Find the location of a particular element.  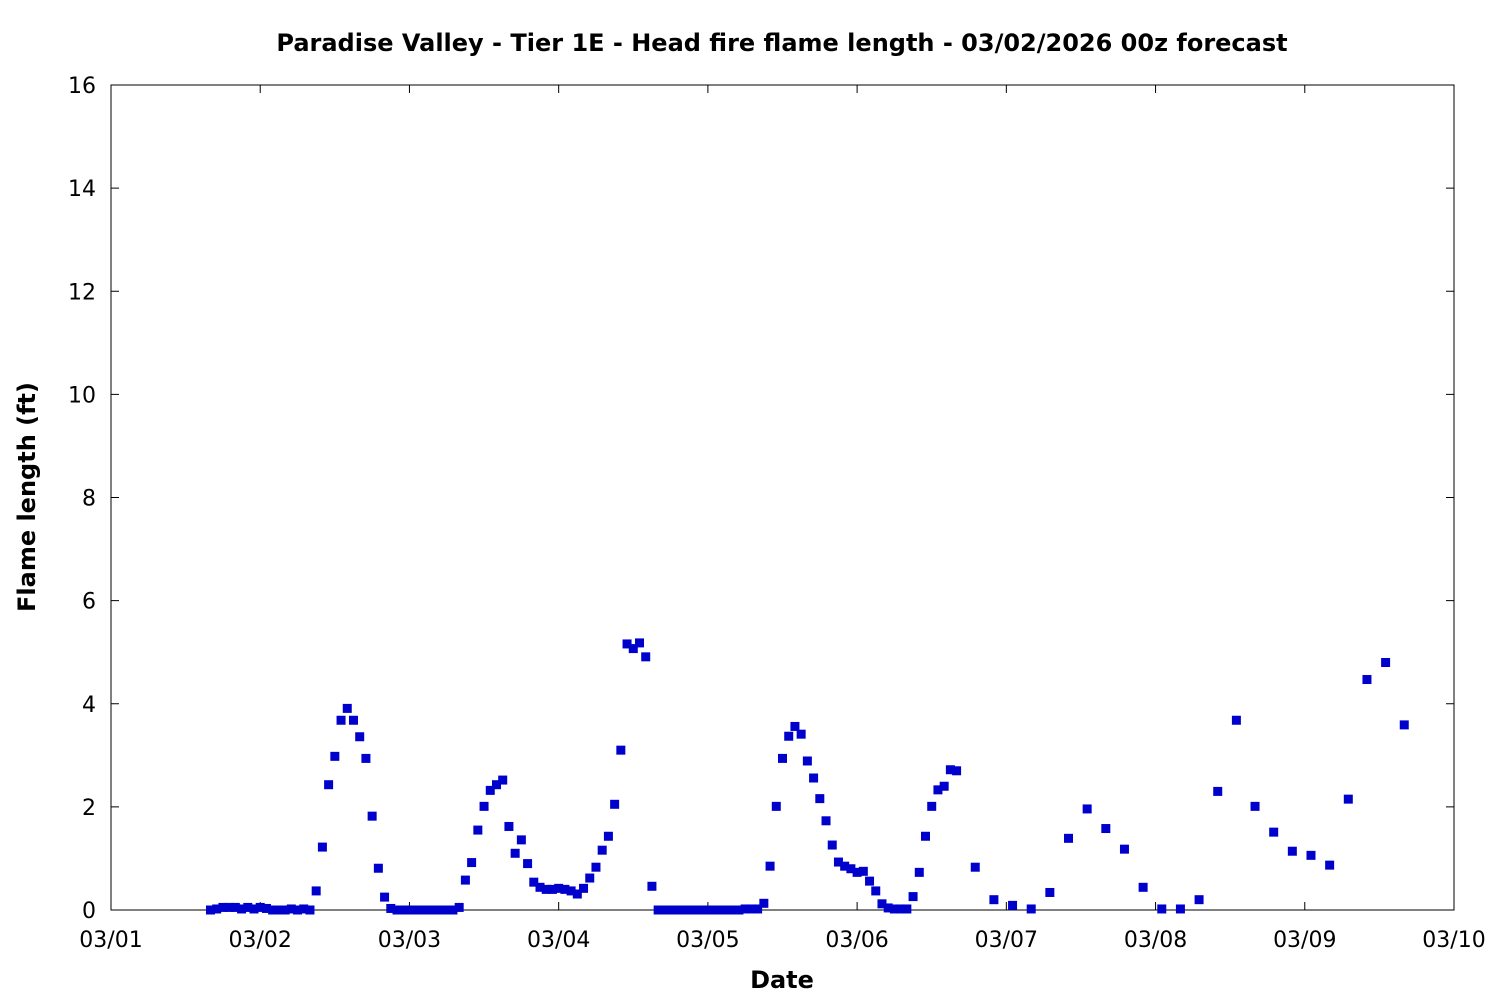

y-tick-label: 4 is located at coordinates (89, 705).